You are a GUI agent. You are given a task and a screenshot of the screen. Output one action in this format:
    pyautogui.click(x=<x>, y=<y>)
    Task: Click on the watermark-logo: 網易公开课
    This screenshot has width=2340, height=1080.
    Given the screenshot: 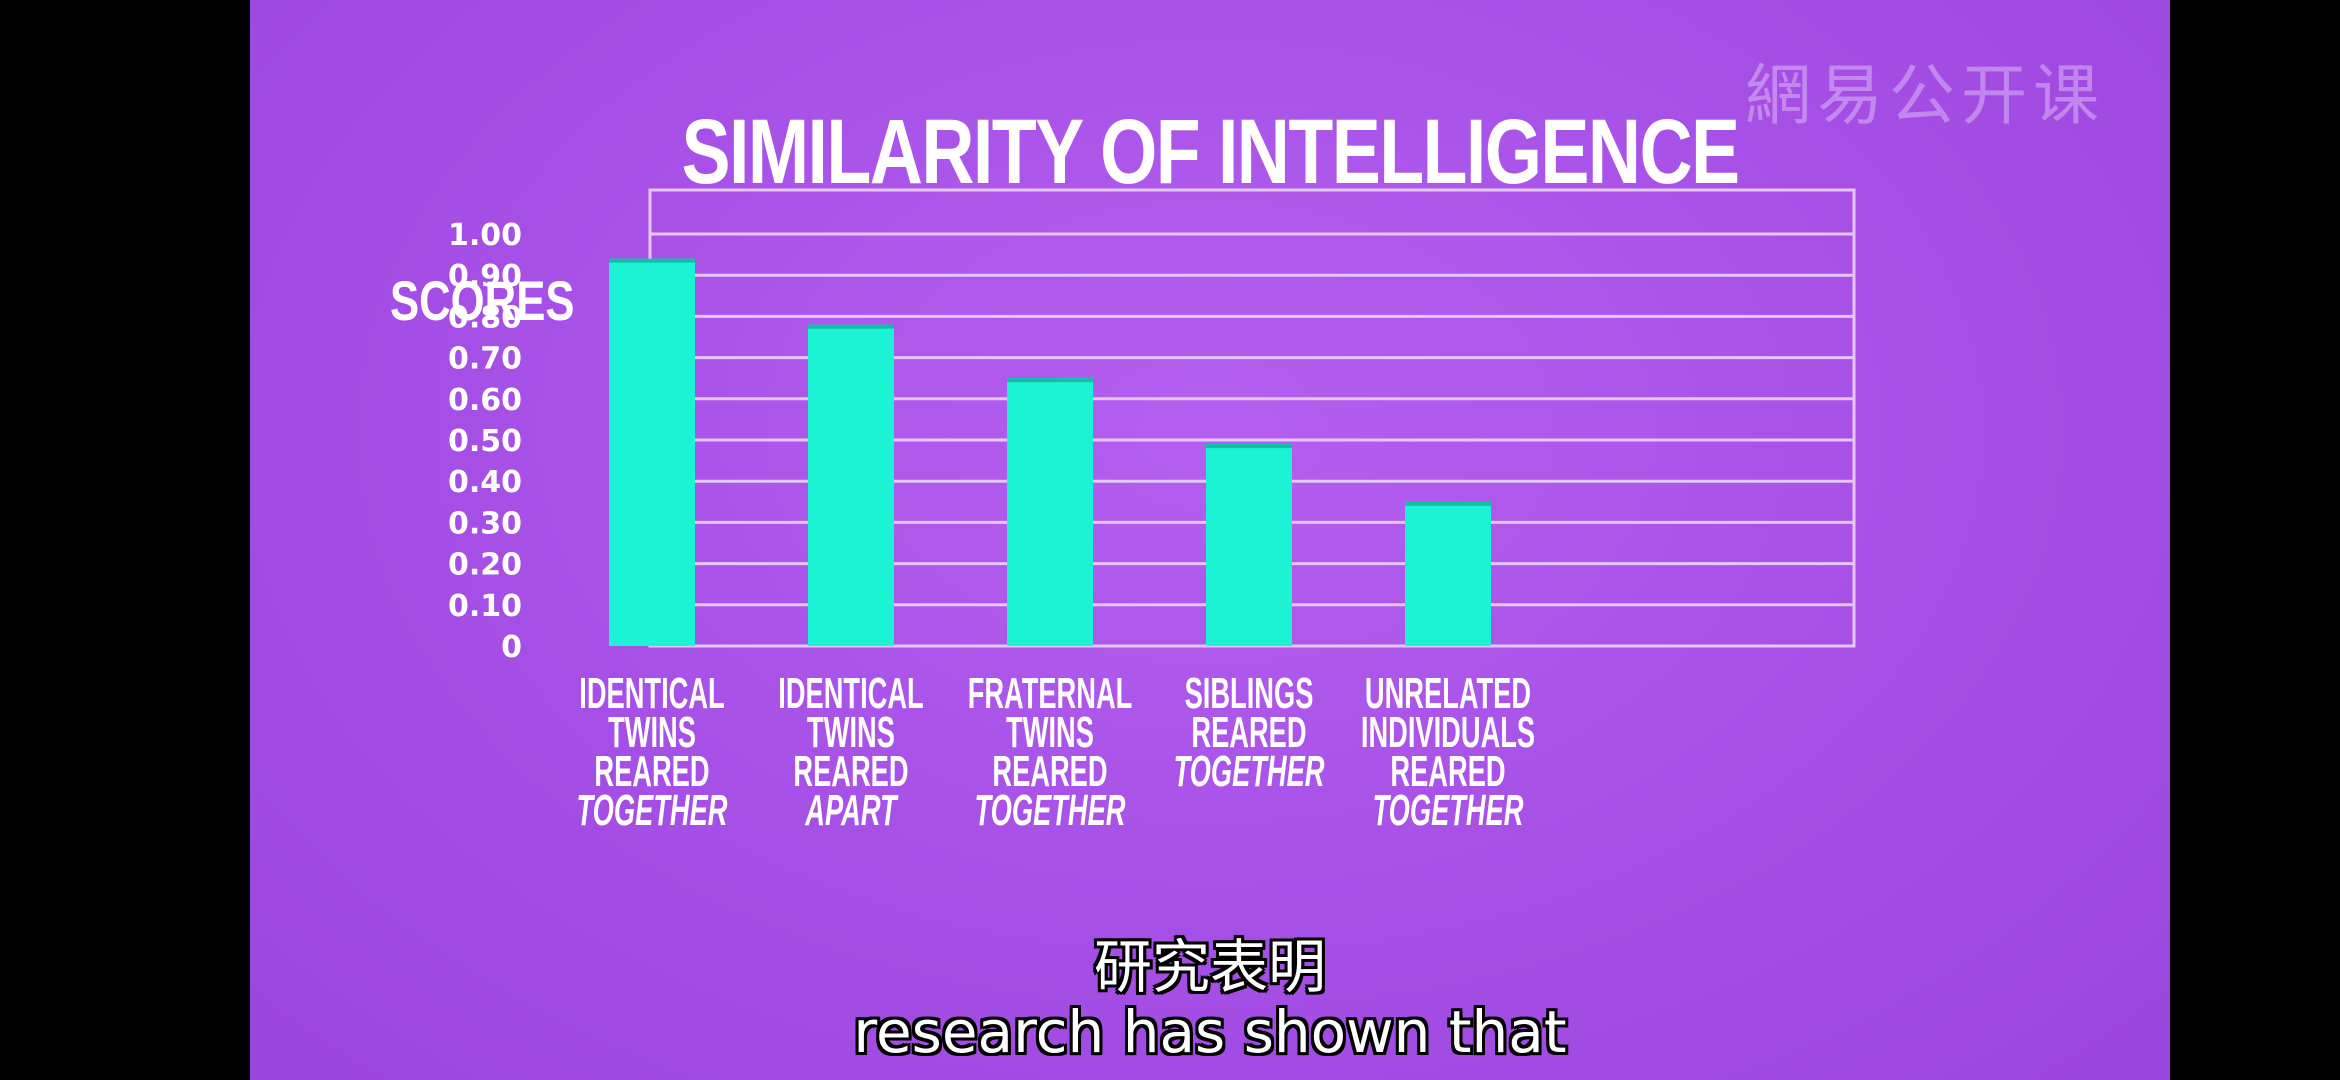 What is the action you would take?
    pyautogui.click(x=1925, y=95)
    